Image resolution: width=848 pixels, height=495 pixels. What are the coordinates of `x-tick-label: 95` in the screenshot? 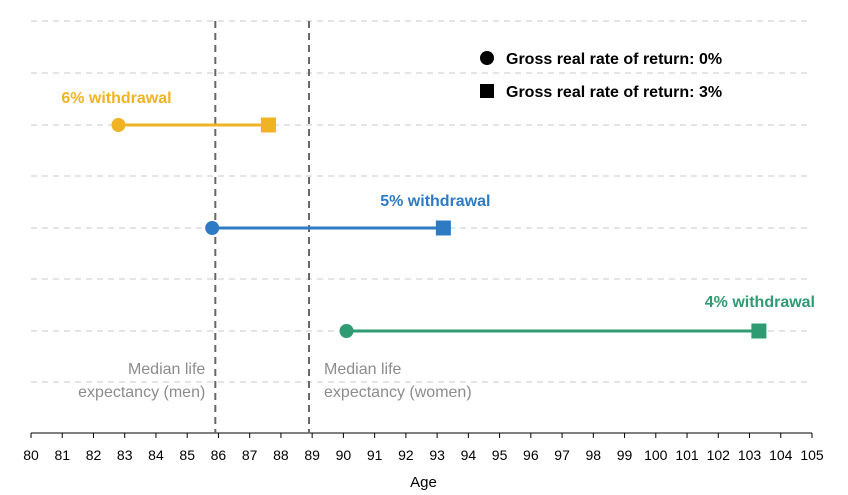 It's located at (500, 455).